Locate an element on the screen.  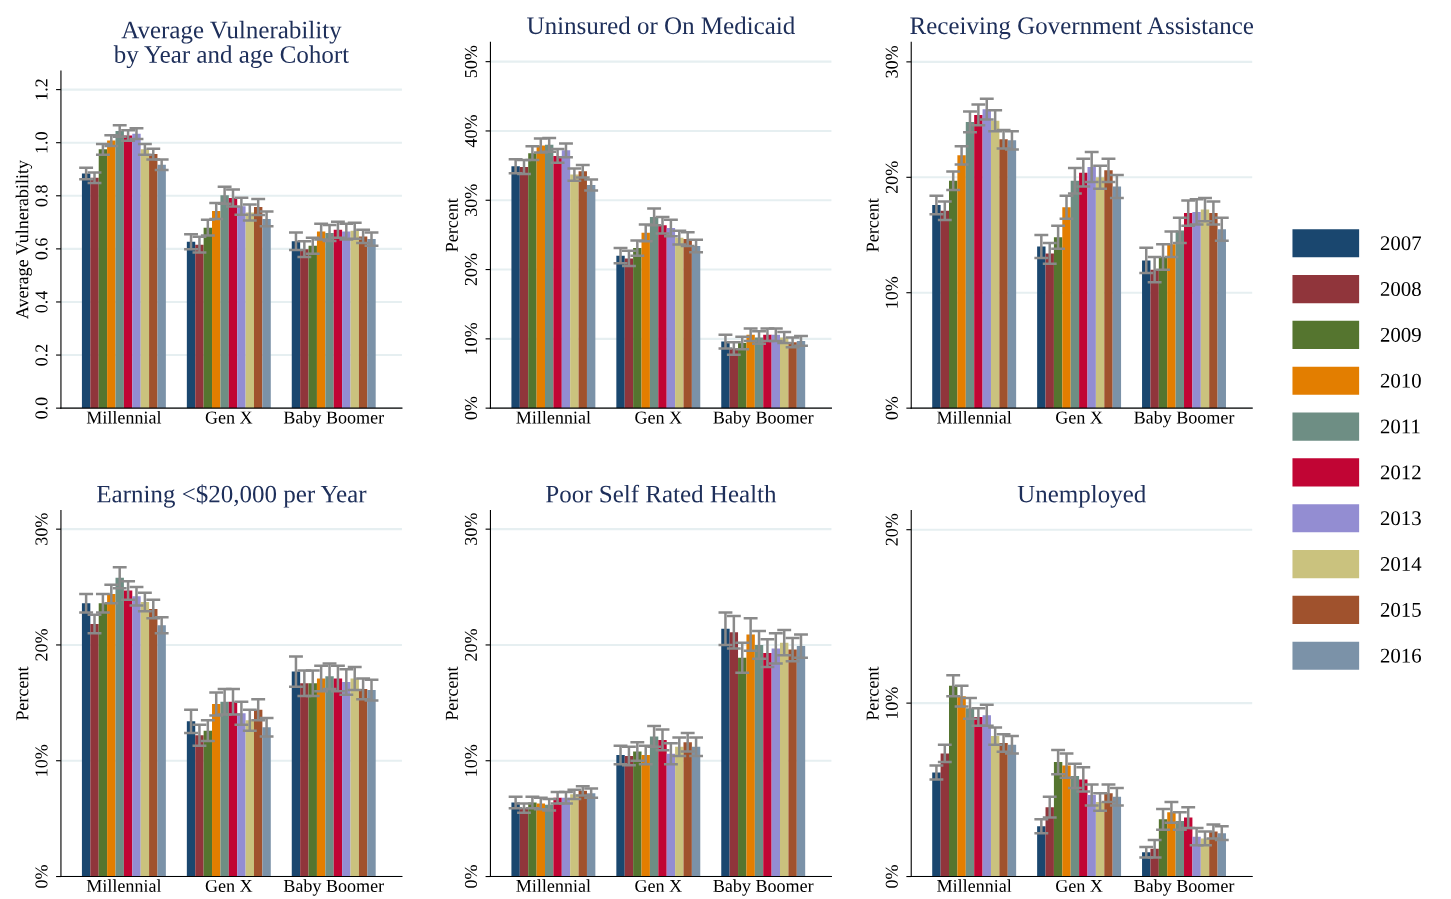
legend-label: 2016 is located at coordinates (1401, 655).